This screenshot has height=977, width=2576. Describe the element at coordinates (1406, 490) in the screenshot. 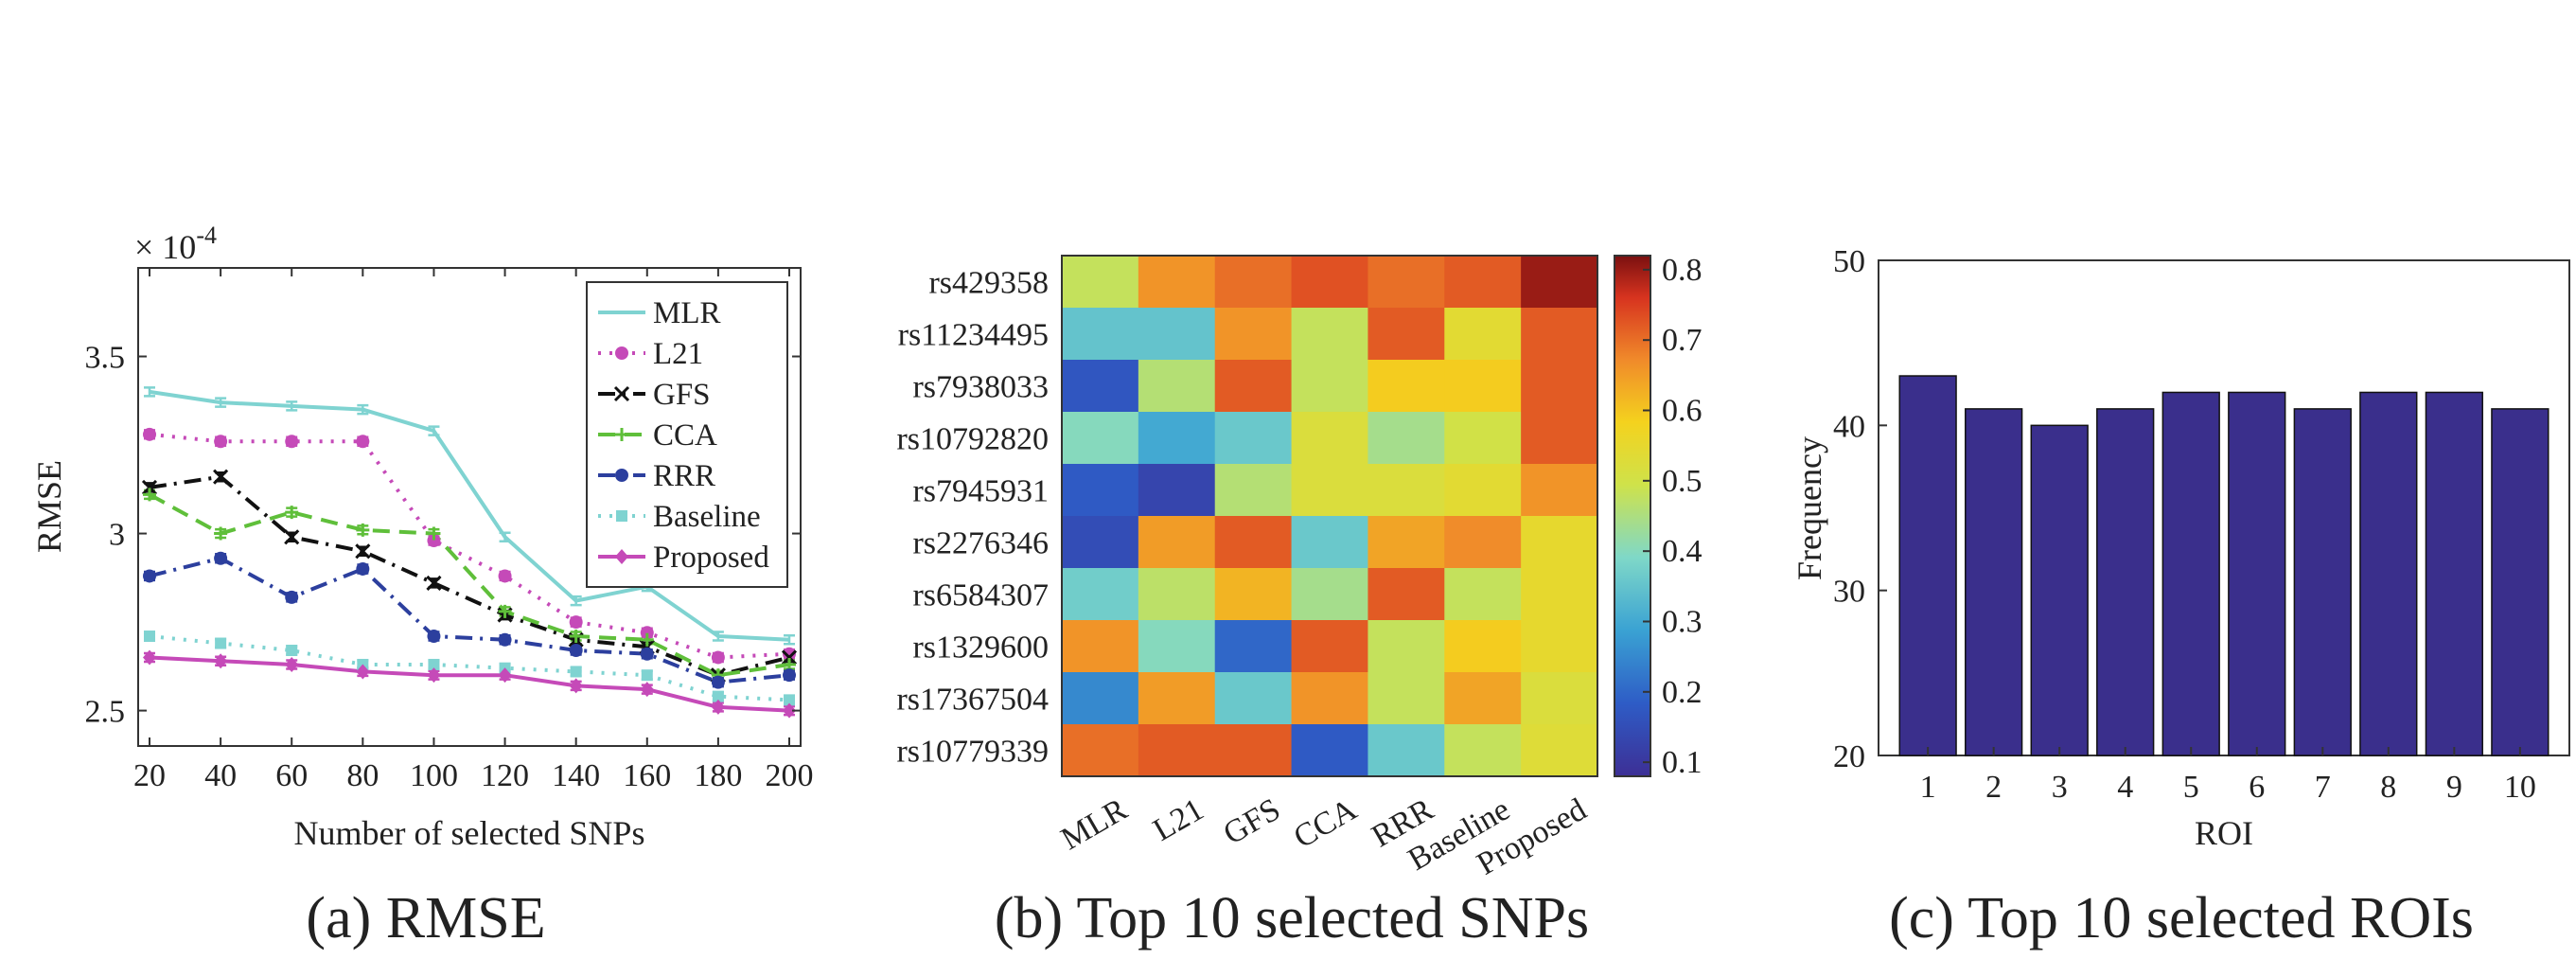

I see `heatmap-cell-rs7945931-rrr` at that location.